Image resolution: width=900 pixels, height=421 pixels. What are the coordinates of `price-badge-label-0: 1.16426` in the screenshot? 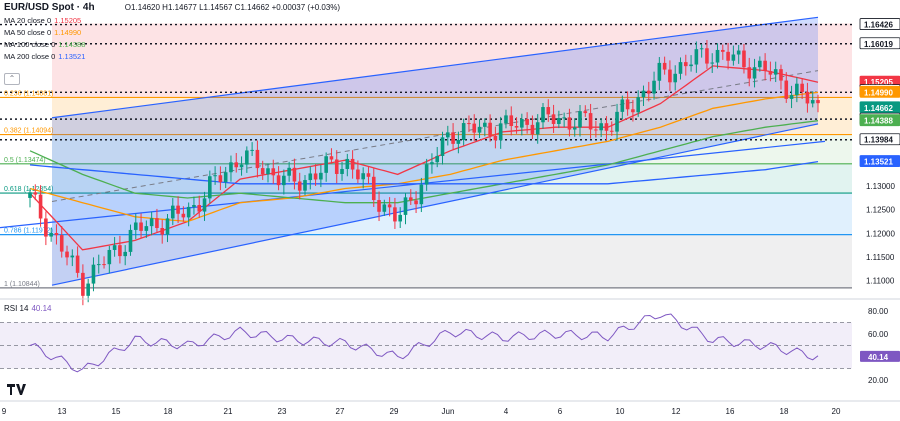 It's located at (878, 25).